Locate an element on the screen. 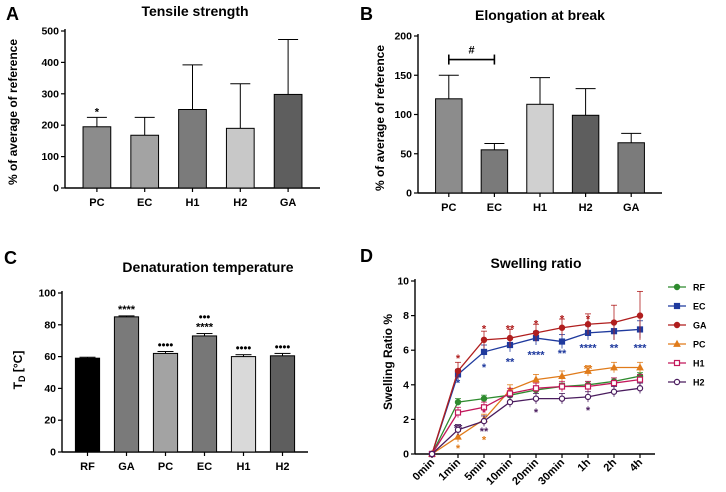  point-rf-5min is located at coordinates (484, 398).